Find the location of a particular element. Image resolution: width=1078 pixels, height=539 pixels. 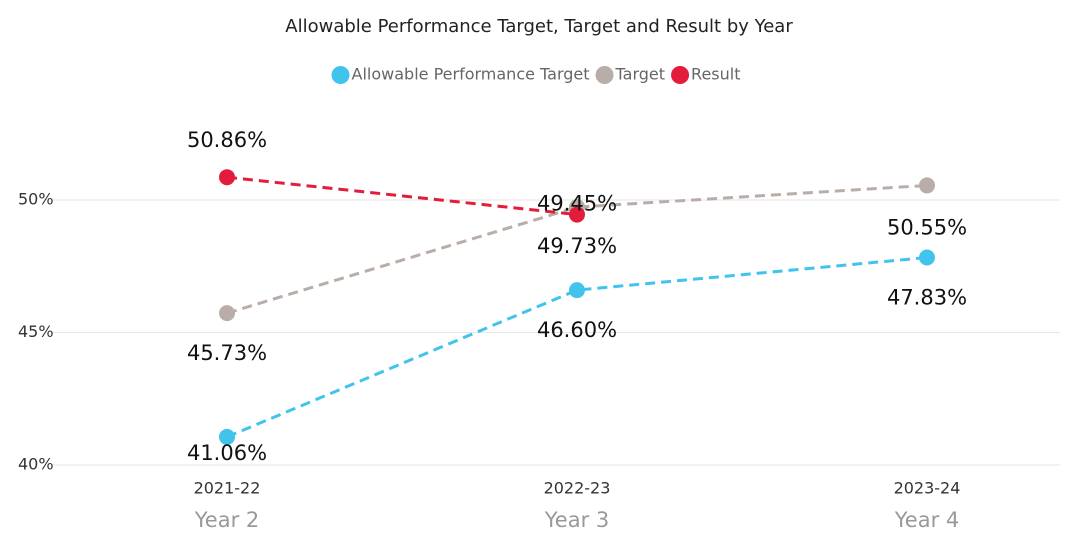

data-label: 49.73% is located at coordinates (577, 246).